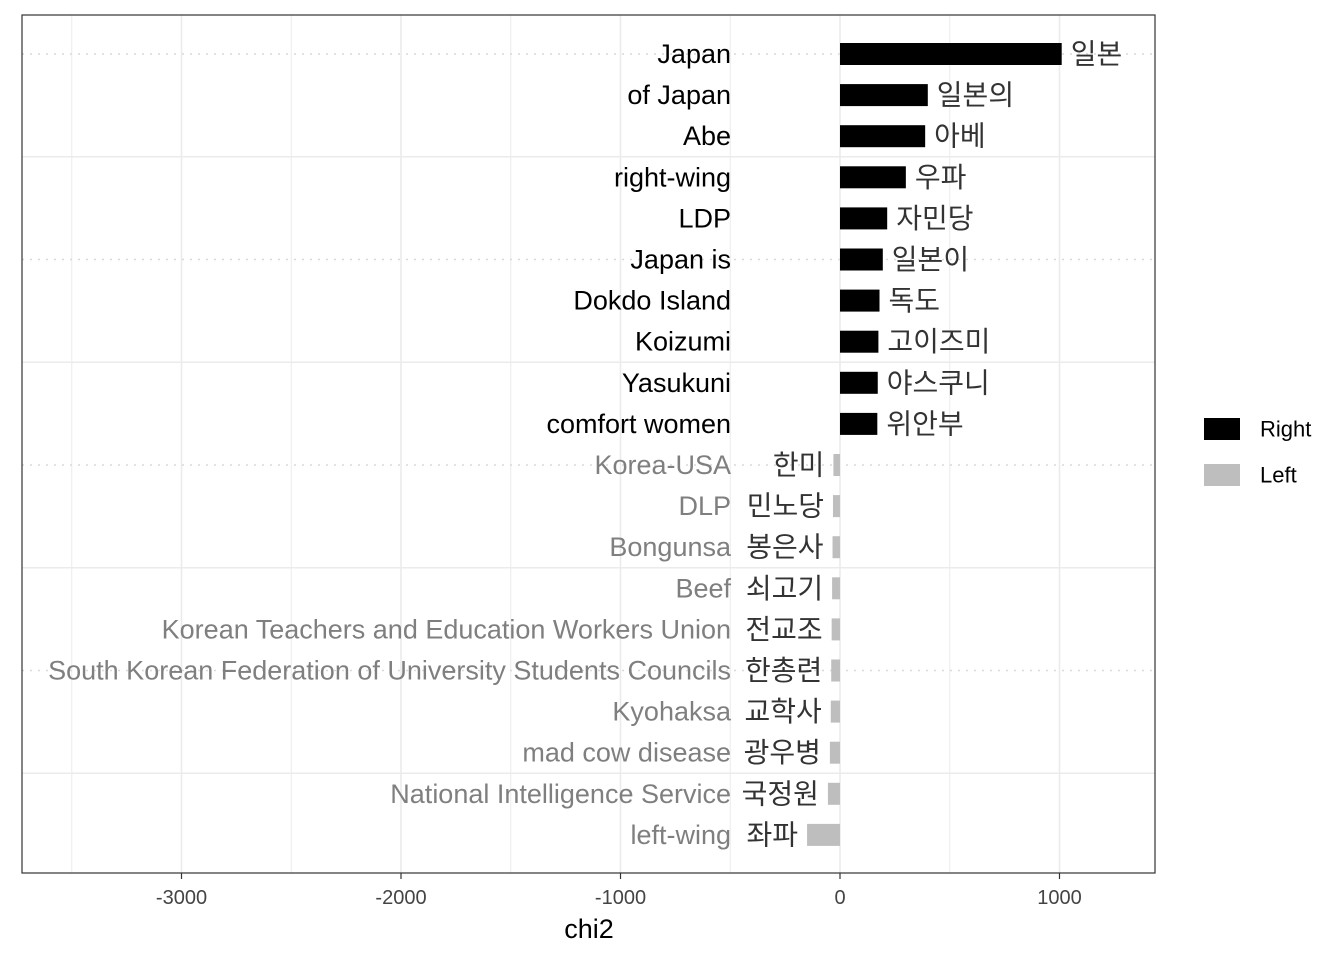 Image resolution: width=1344 pixels, height=960 pixels. Describe the element at coordinates (662, 465) in the screenshot. I see `english-term-label: Korea-USA` at that location.